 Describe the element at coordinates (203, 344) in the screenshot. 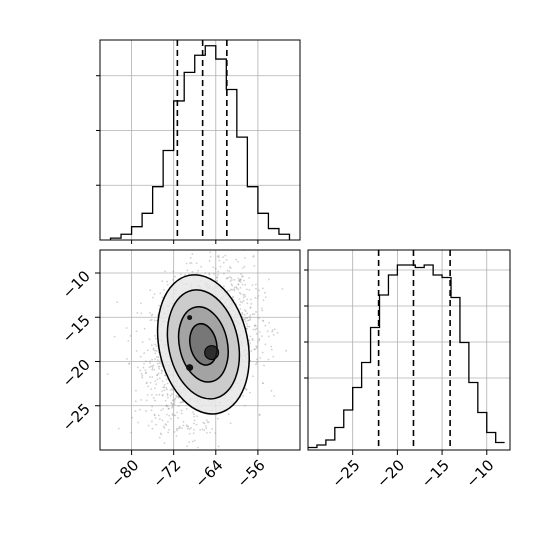

I see `density-contour` at that location.